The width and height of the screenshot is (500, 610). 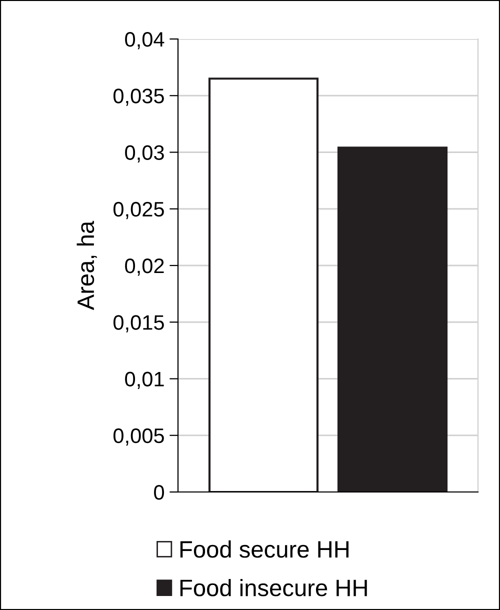 I want to click on y-tick-label: 0,02, so click(x=144, y=267).